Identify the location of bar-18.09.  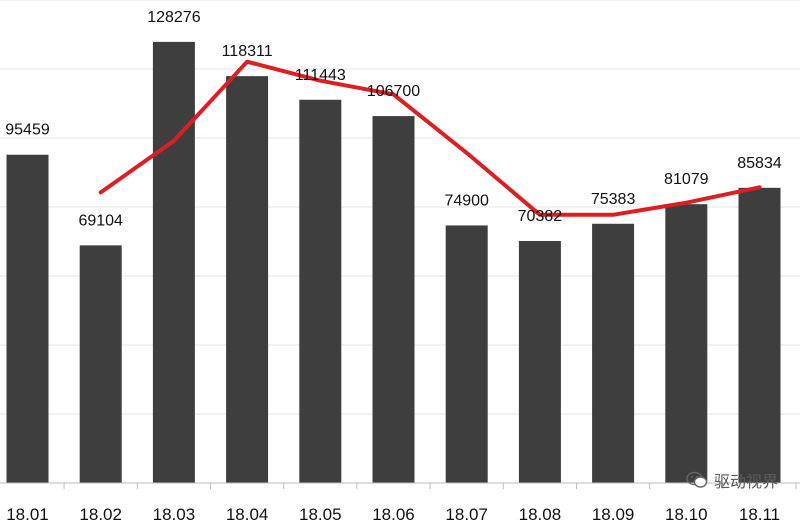
(613, 353).